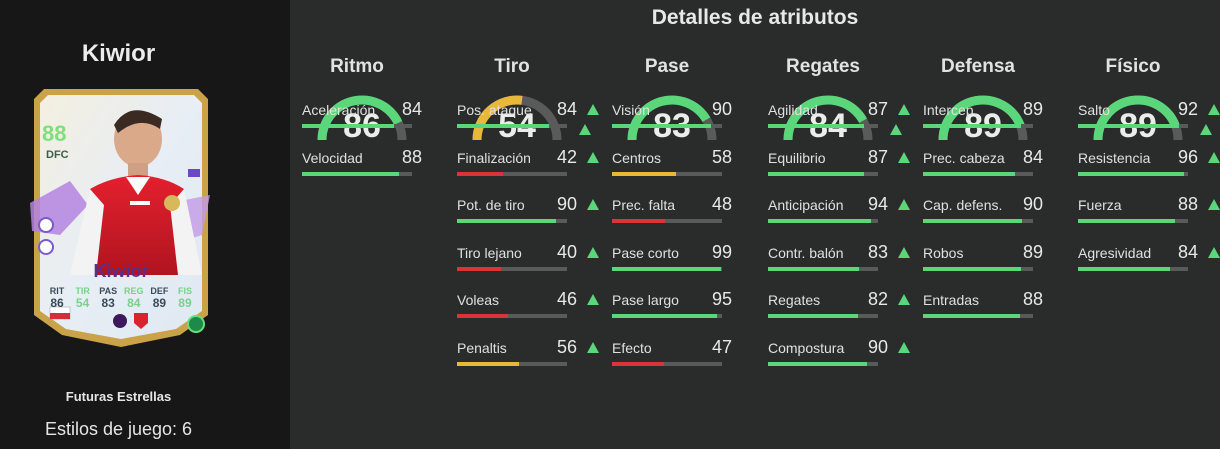 This screenshot has height=449, width=1220. What do you see at coordinates (478, 300) in the screenshot?
I see `attribute-label: Voleas` at bounding box center [478, 300].